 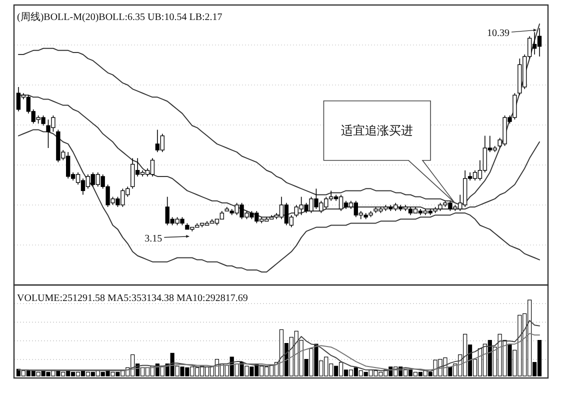 What do you see at coordinates (132, 298) in the screenshot?
I see `chart-title: VOLUME:251291.58 MA5:353134.38 MA10:292817.69` at bounding box center [132, 298].